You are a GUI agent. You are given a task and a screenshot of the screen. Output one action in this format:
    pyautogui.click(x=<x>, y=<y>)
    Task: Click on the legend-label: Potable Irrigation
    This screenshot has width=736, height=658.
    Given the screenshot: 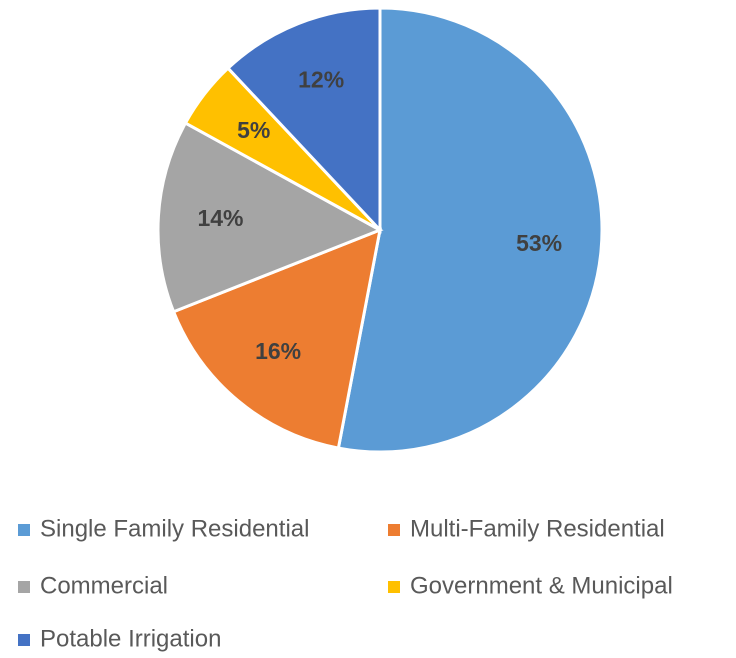 What is the action you would take?
    pyautogui.click(x=130, y=638)
    